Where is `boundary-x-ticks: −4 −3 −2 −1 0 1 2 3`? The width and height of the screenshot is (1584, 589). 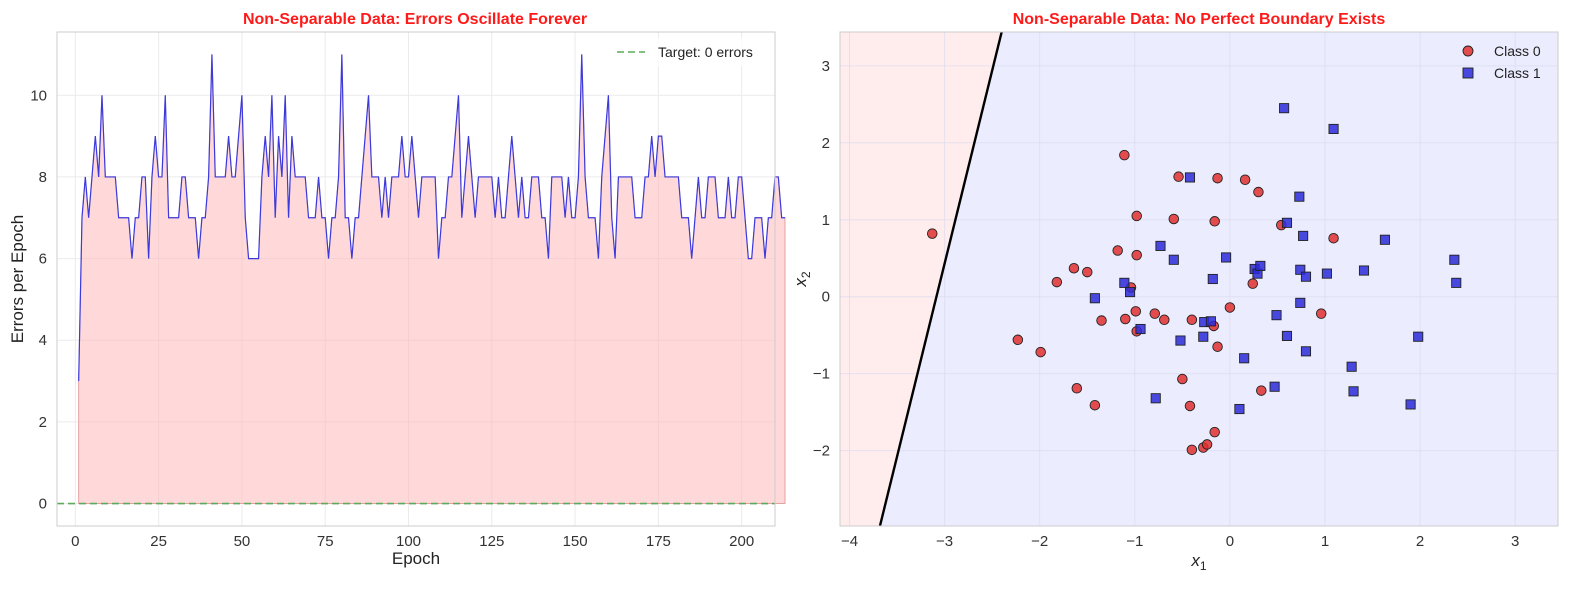
boundary-x-ticks: −4 −3 −2 −1 0 1 2 3 is located at coordinates (1180, 541).